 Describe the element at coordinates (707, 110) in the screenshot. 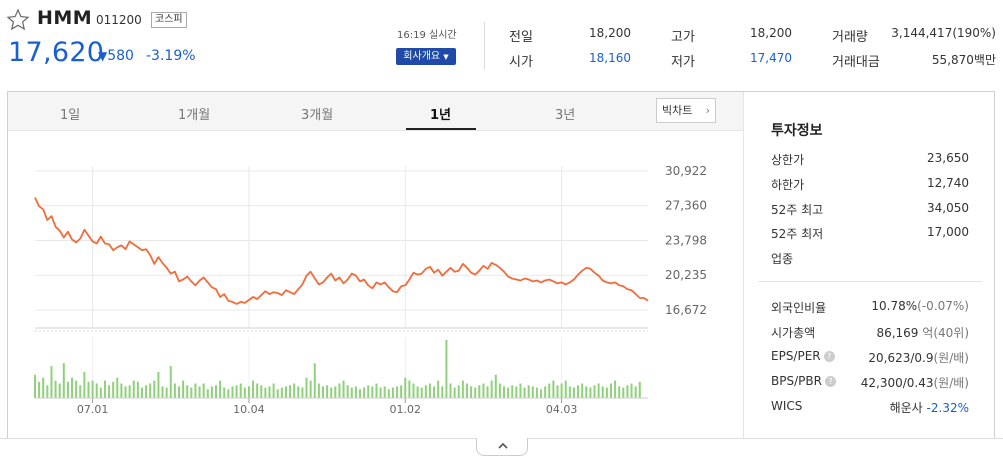

I see `chevron-right-icon: ›` at that location.